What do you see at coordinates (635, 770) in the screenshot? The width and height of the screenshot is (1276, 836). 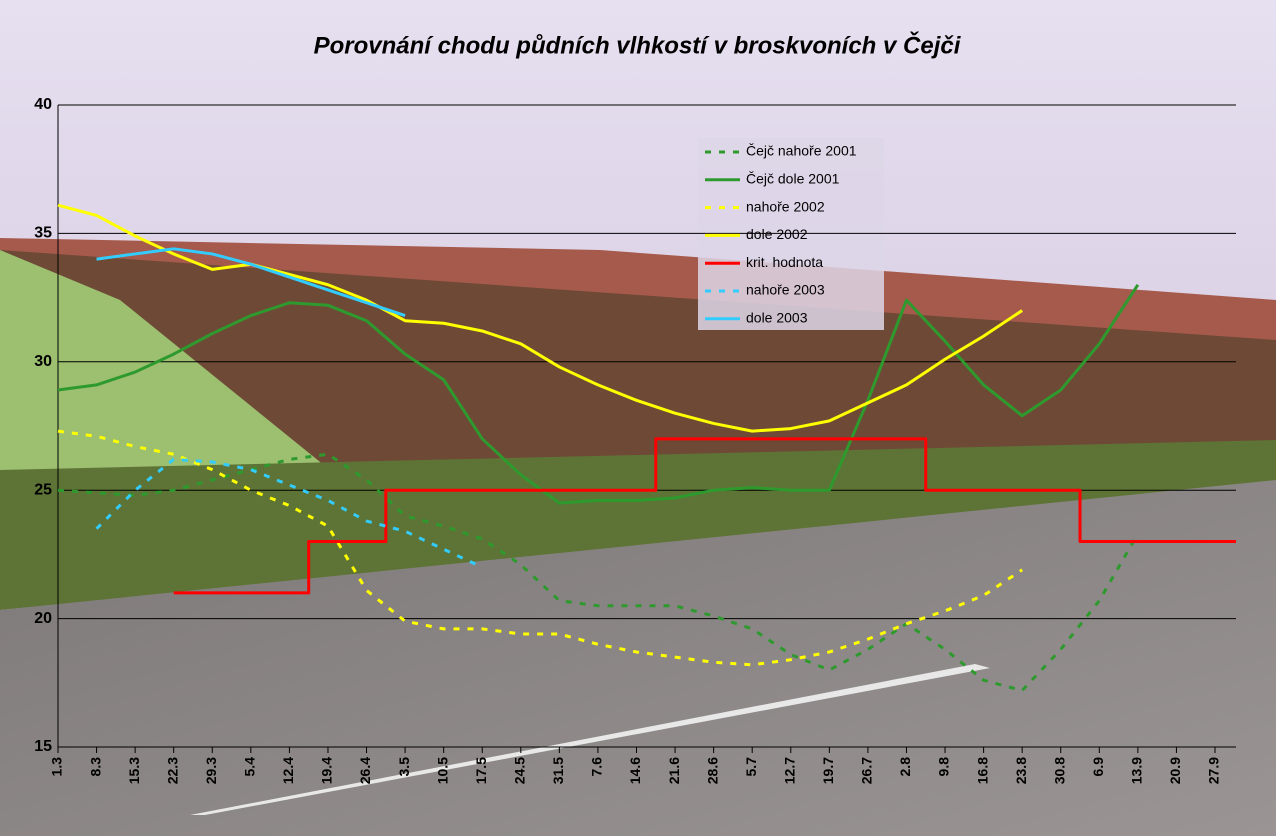 I see `x-tick-label: 14.6` at bounding box center [635, 770].